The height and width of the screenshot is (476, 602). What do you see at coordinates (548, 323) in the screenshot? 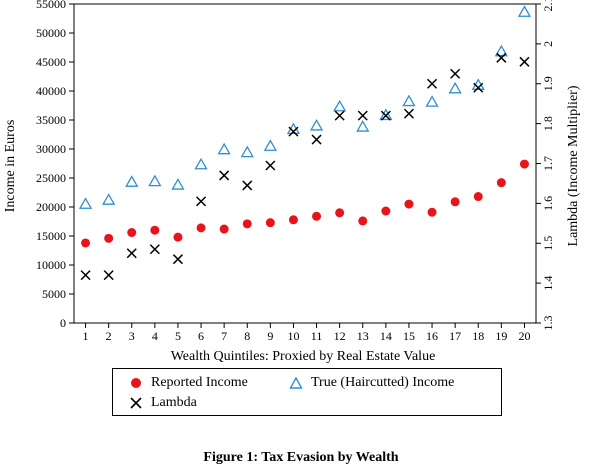
I see `y-right-tick-label: 1.3` at bounding box center [548, 323].